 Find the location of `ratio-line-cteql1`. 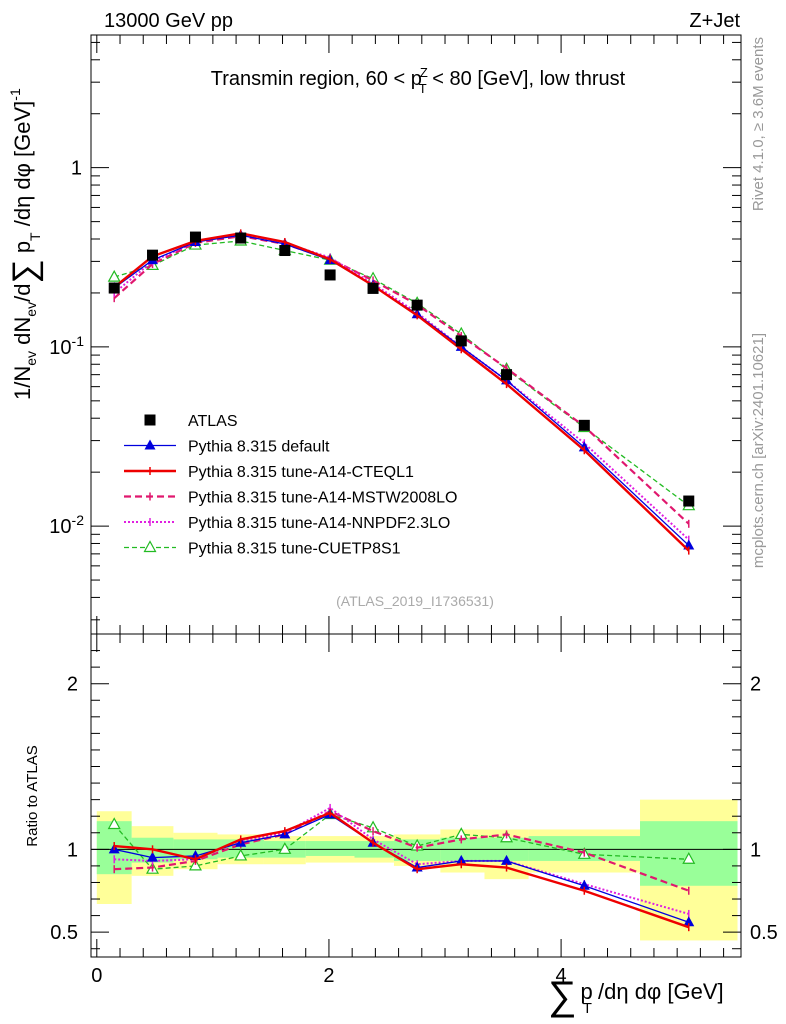

ratio-line-cteql1 is located at coordinates (402, 870).